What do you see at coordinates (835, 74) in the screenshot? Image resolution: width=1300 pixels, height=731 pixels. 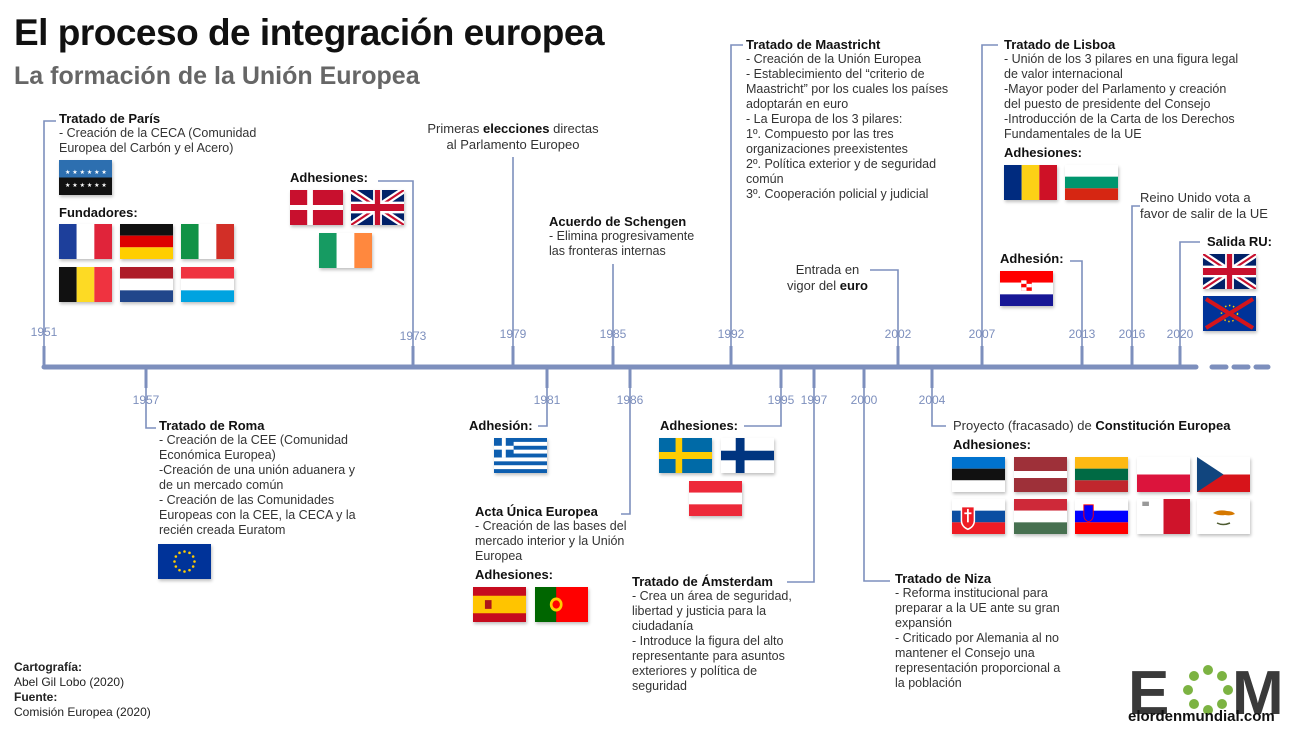 I see `text-line: - Establecimiento del “criterio de` at bounding box center [835, 74].